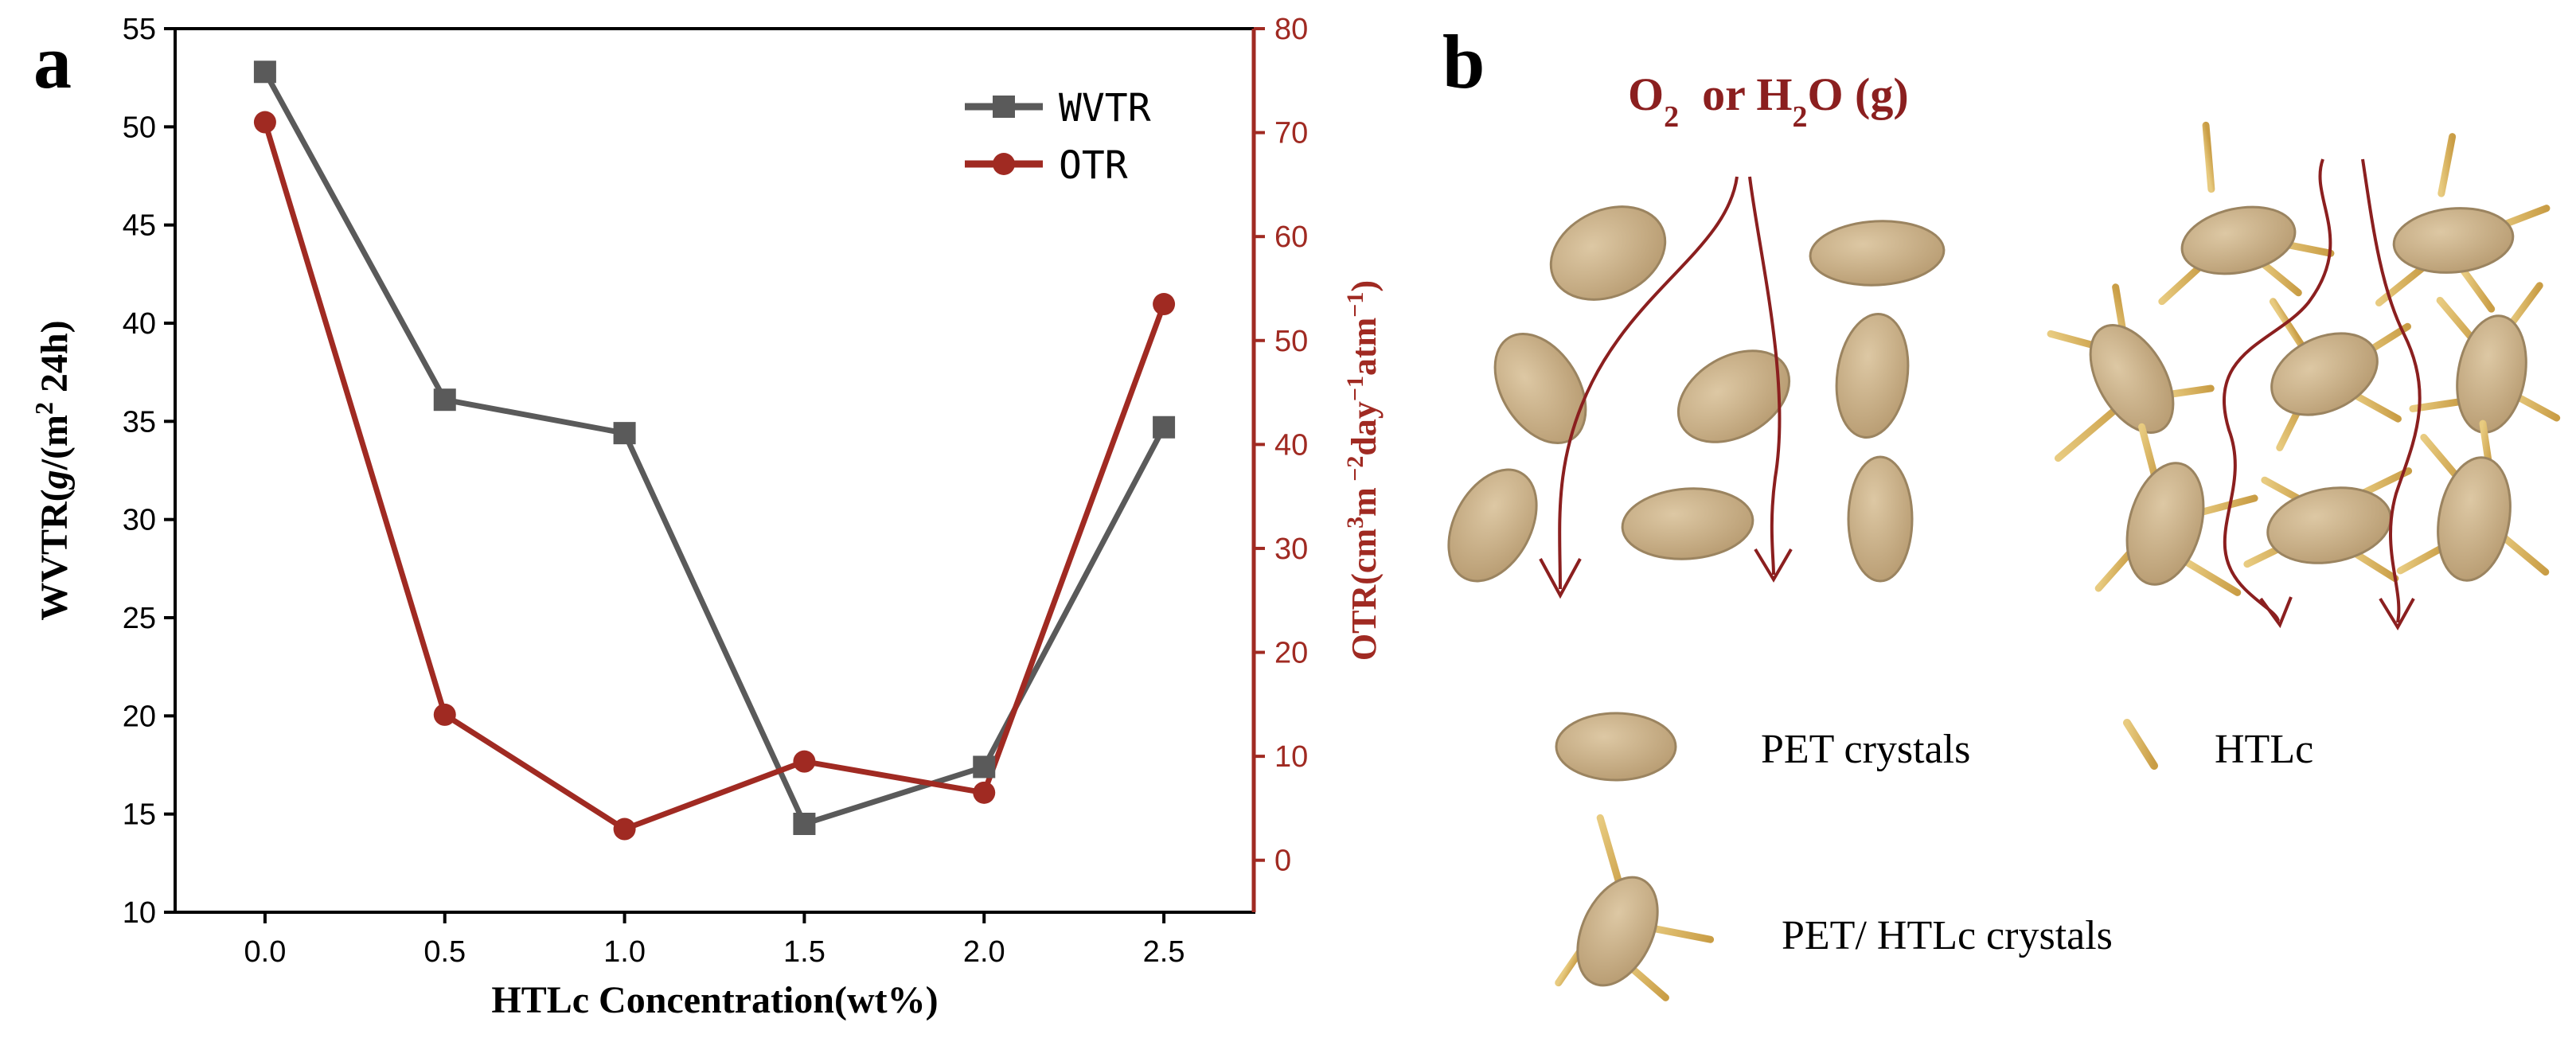 This screenshot has height=1038, width=2576. What do you see at coordinates (2140, 744) in the screenshot?
I see `legend-htlc-rod-icon` at bounding box center [2140, 744].